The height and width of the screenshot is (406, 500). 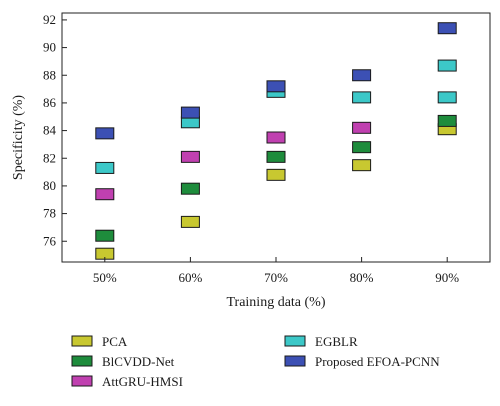 I want to click on y-tick-label: 90, so click(x=49, y=47).